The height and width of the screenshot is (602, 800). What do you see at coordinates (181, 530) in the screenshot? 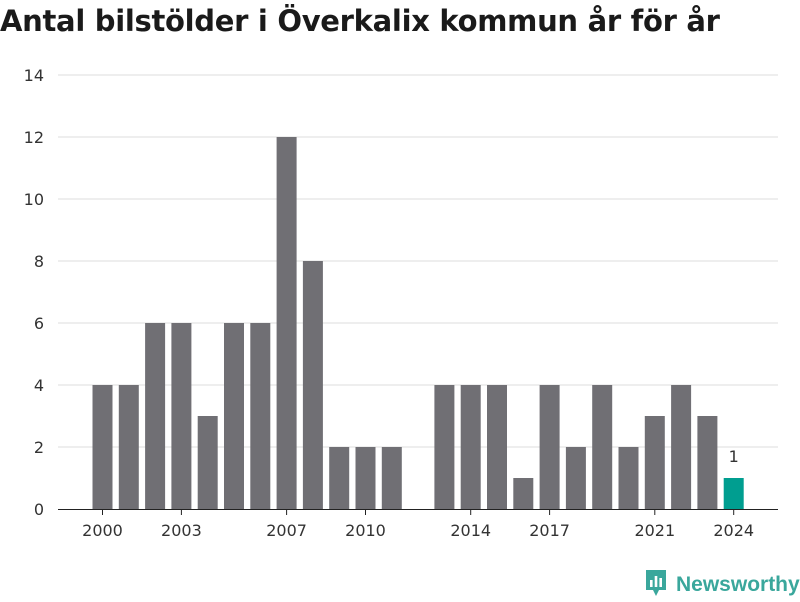
I see `x-tick-label: 2003` at bounding box center [181, 530].